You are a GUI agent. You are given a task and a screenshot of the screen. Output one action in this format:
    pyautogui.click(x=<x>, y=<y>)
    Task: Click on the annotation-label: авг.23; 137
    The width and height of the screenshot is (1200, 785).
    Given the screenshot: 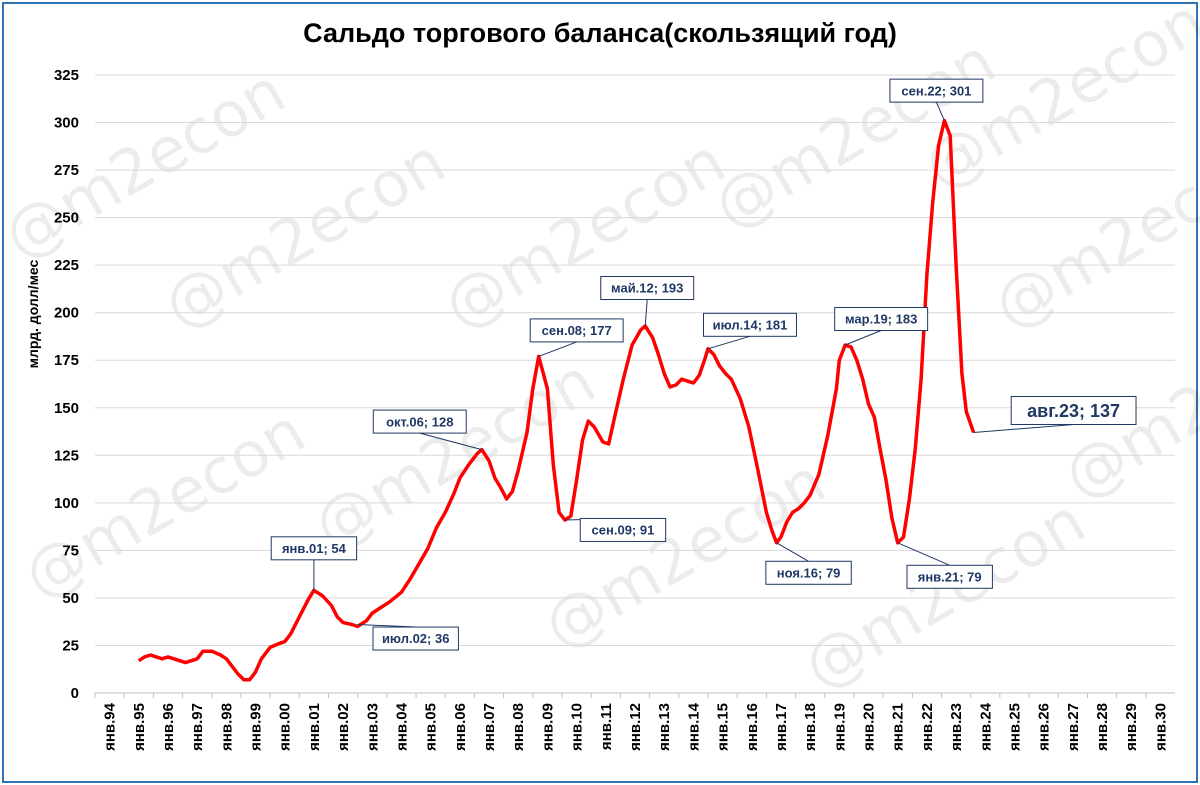 What is the action you would take?
    pyautogui.click(x=1073, y=411)
    